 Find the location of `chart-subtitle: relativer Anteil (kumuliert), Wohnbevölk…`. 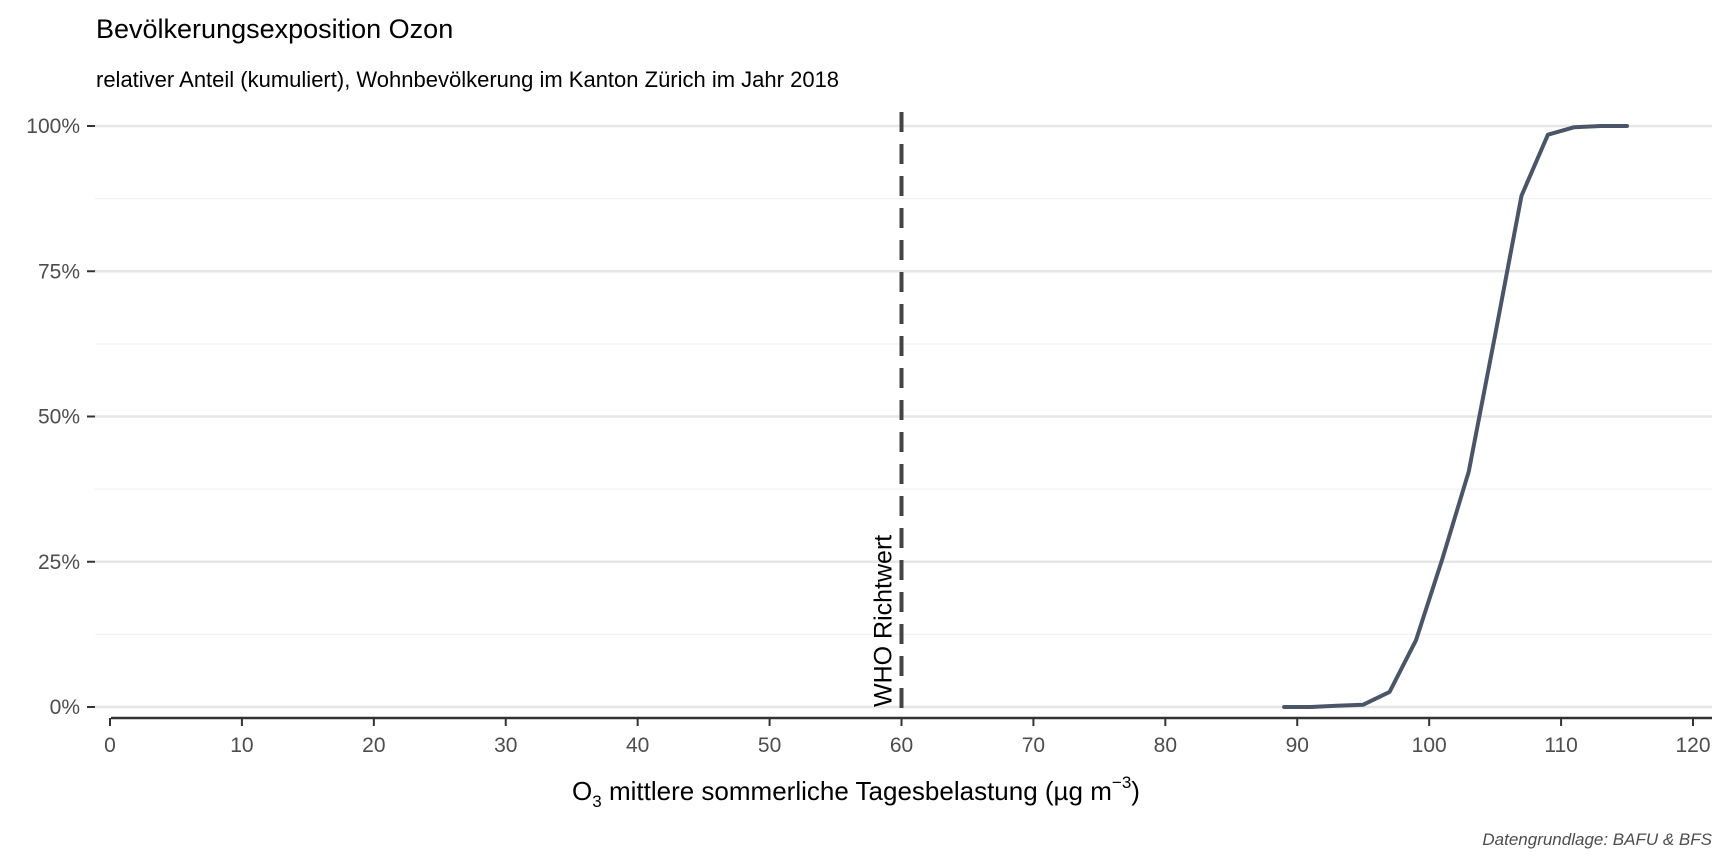

chart-subtitle: relativer Anteil (kumuliert), Wohnbevölk… is located at coordinates (467, 79).